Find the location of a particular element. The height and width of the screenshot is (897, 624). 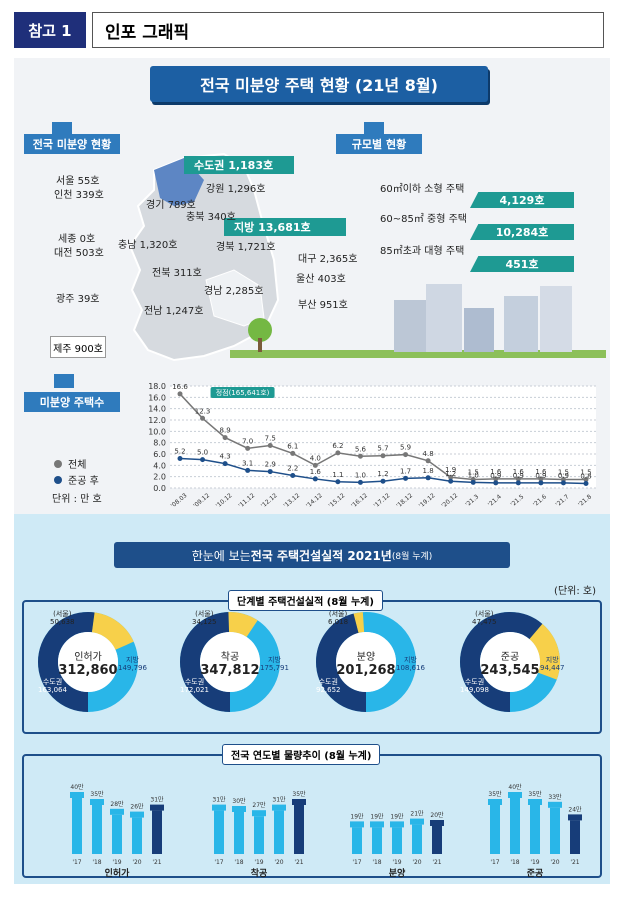

donut-chart is located at coordinates (366, 662).